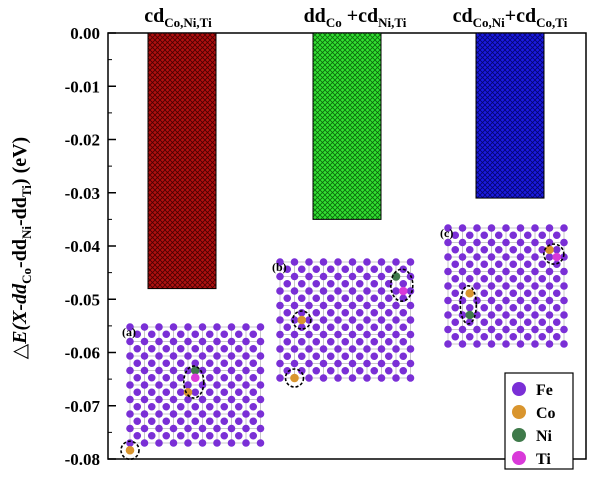 The height and width of the screenshot is (499, 600). What do you see at coordinates (446, 233) in the screenshot?
I see `panel-label: (c)` at bounding box center [446, 233].